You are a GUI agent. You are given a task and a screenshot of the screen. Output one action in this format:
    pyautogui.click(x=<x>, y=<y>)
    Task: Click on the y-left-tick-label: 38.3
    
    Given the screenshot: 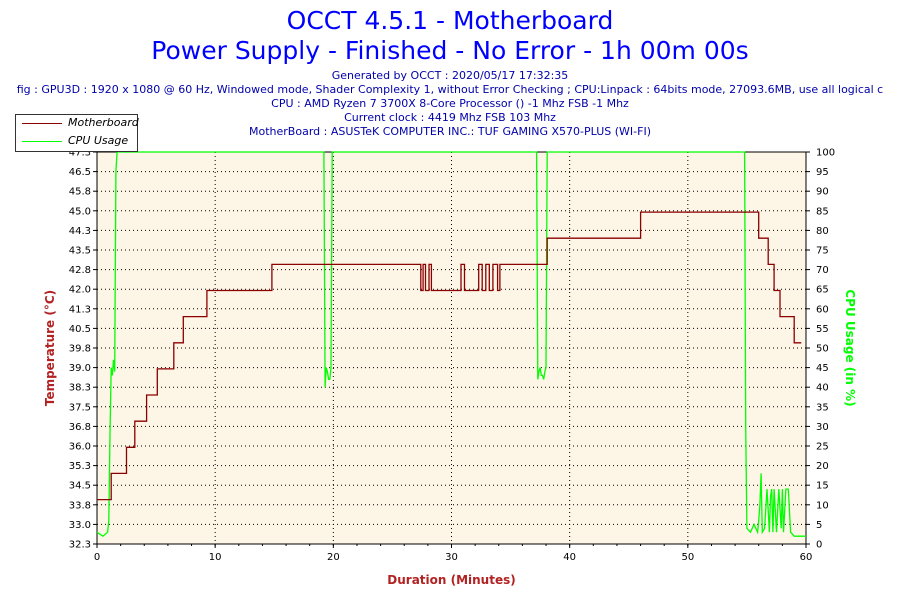 What is the action you would take?
    pyautogui.click(x=80, y=388)
    